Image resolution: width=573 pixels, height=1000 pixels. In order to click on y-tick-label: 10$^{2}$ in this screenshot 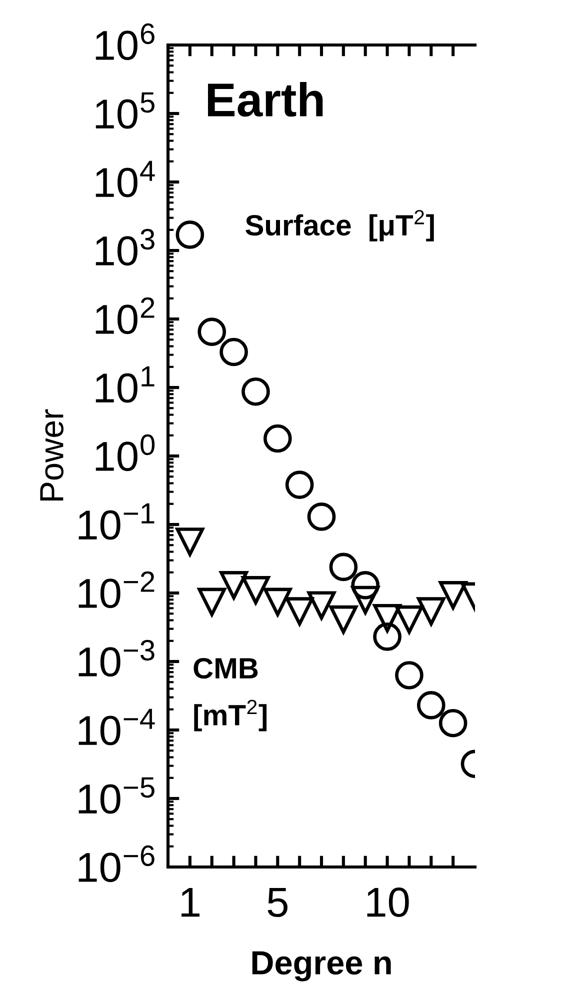, I will do `click(125, 315)`.